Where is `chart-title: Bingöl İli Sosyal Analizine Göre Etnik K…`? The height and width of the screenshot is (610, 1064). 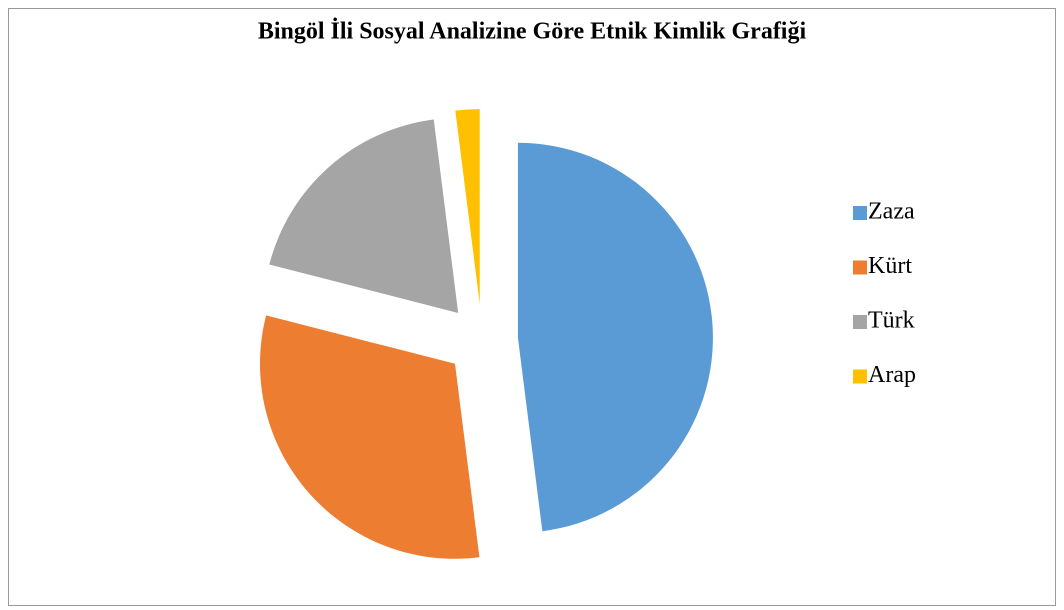 chart-title: Bingöl İli Sosyal Analizine Göre Etnik K… is located at coordinates (532, 32).